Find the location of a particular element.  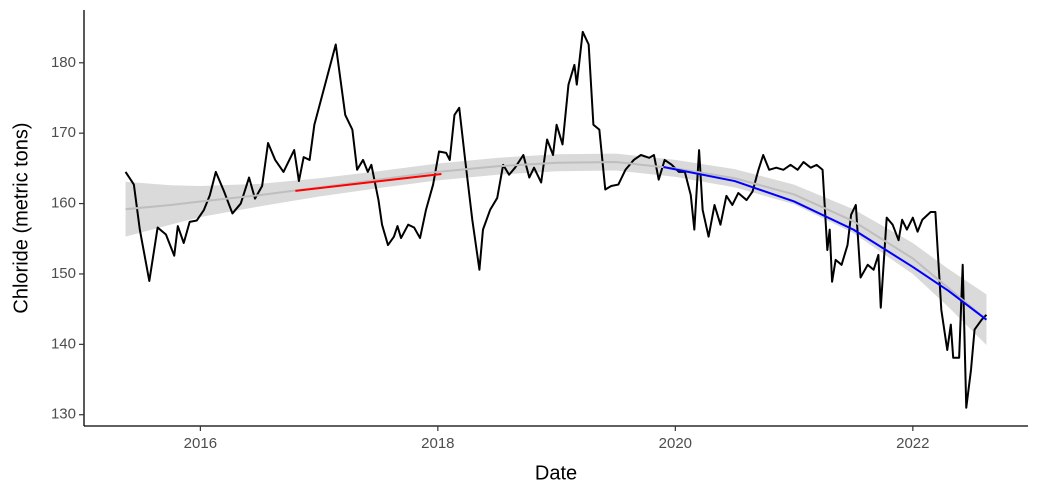

x-tick-label: 2018 is located at coordinates (437, 443).